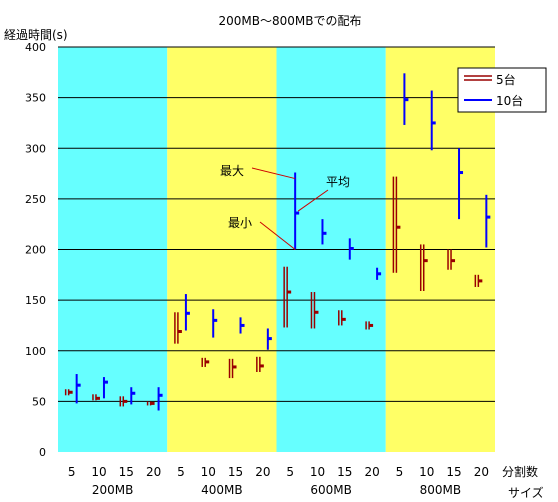  Describe the element at coordinates (35, 351) in the screenshot. I see `y-tick-label: 100` at that location.